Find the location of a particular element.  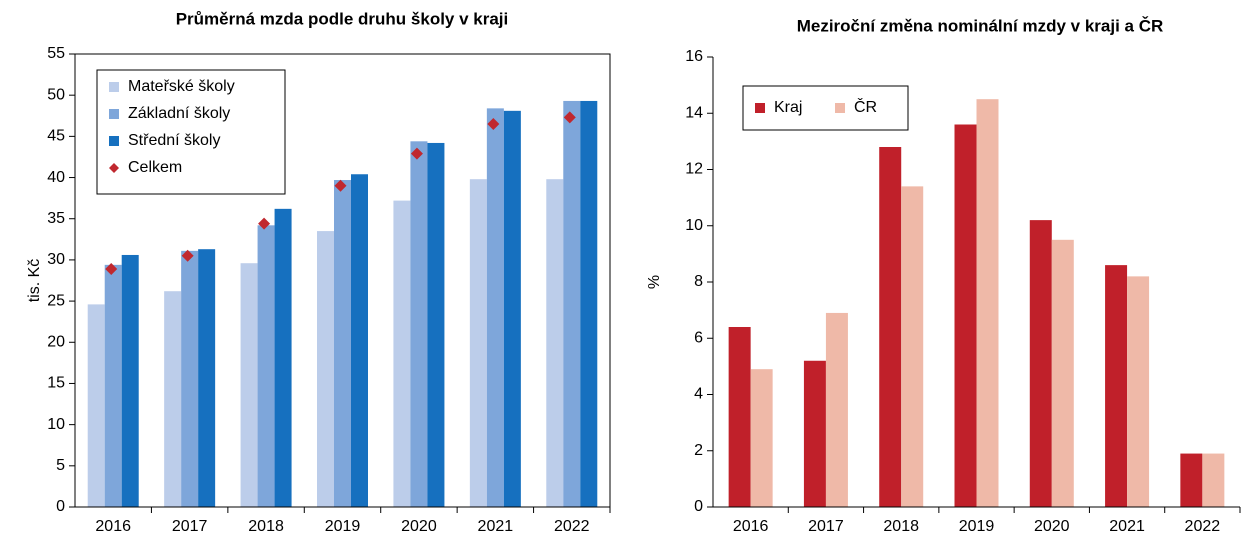

y-tick-label: 8 is located at coordinates (698, 281).